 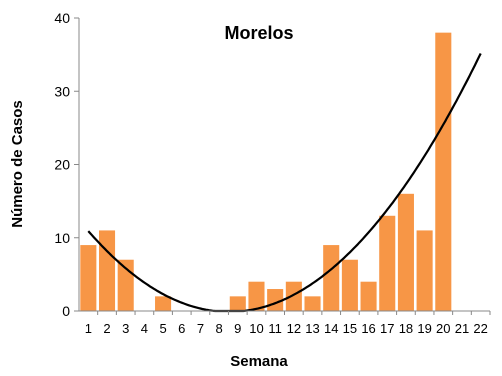 What do you see at coordinates (424, 328) in the screenshot?
I see `x-tick-label: 19` at bounding box center [424, 328].